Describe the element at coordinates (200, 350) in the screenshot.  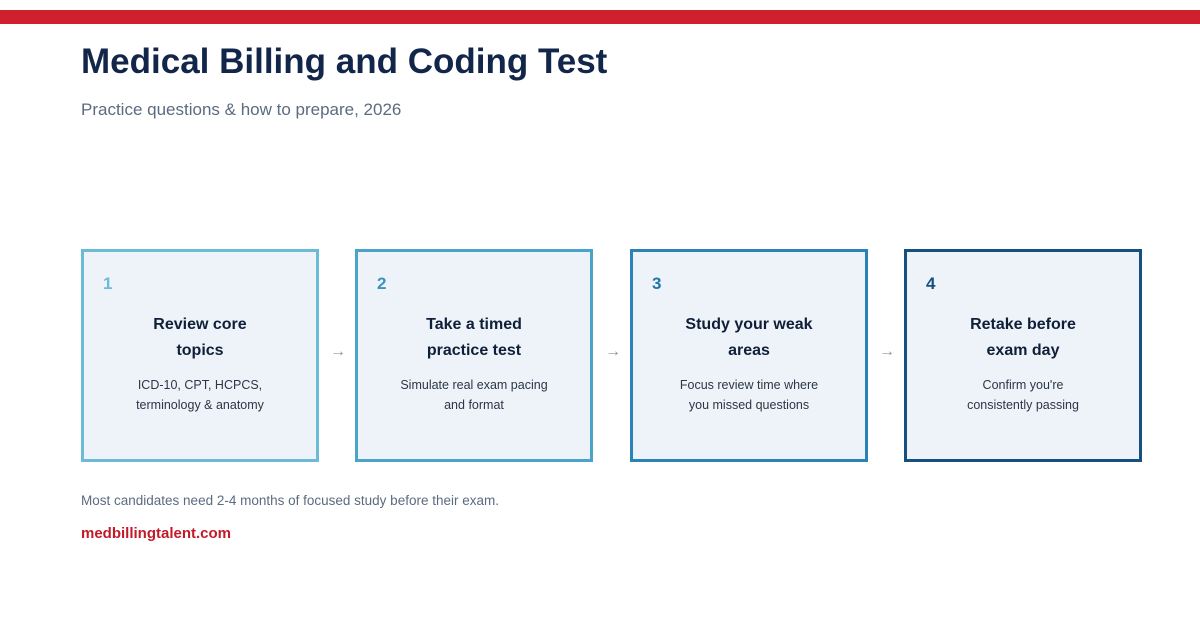
I see `step-title-line: topics` at that location.